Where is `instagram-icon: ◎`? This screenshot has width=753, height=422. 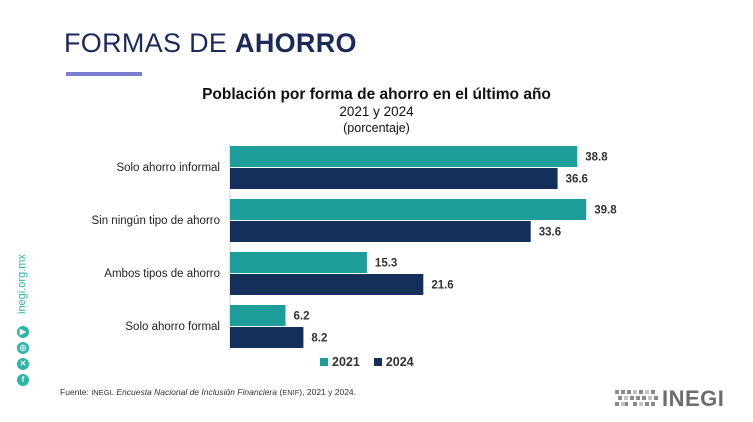
instagram-icon: ◎ is located at coordinates (23, 348).